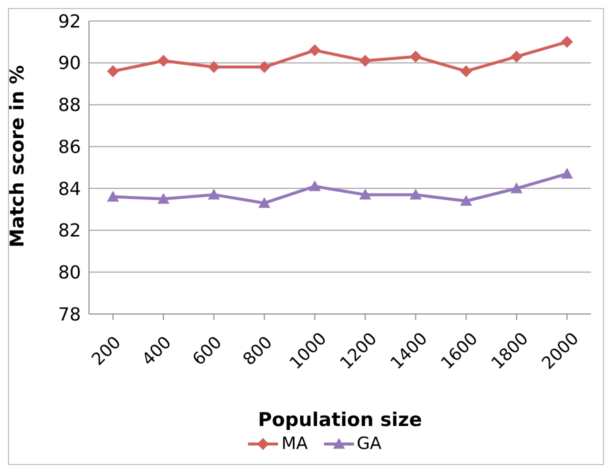 The width and height of the screenshot is (610, 471). What do you see at coordinates (69, 315) in the screenshot?
I see `y-tick-label: 78` at bounding box center [69, 315].